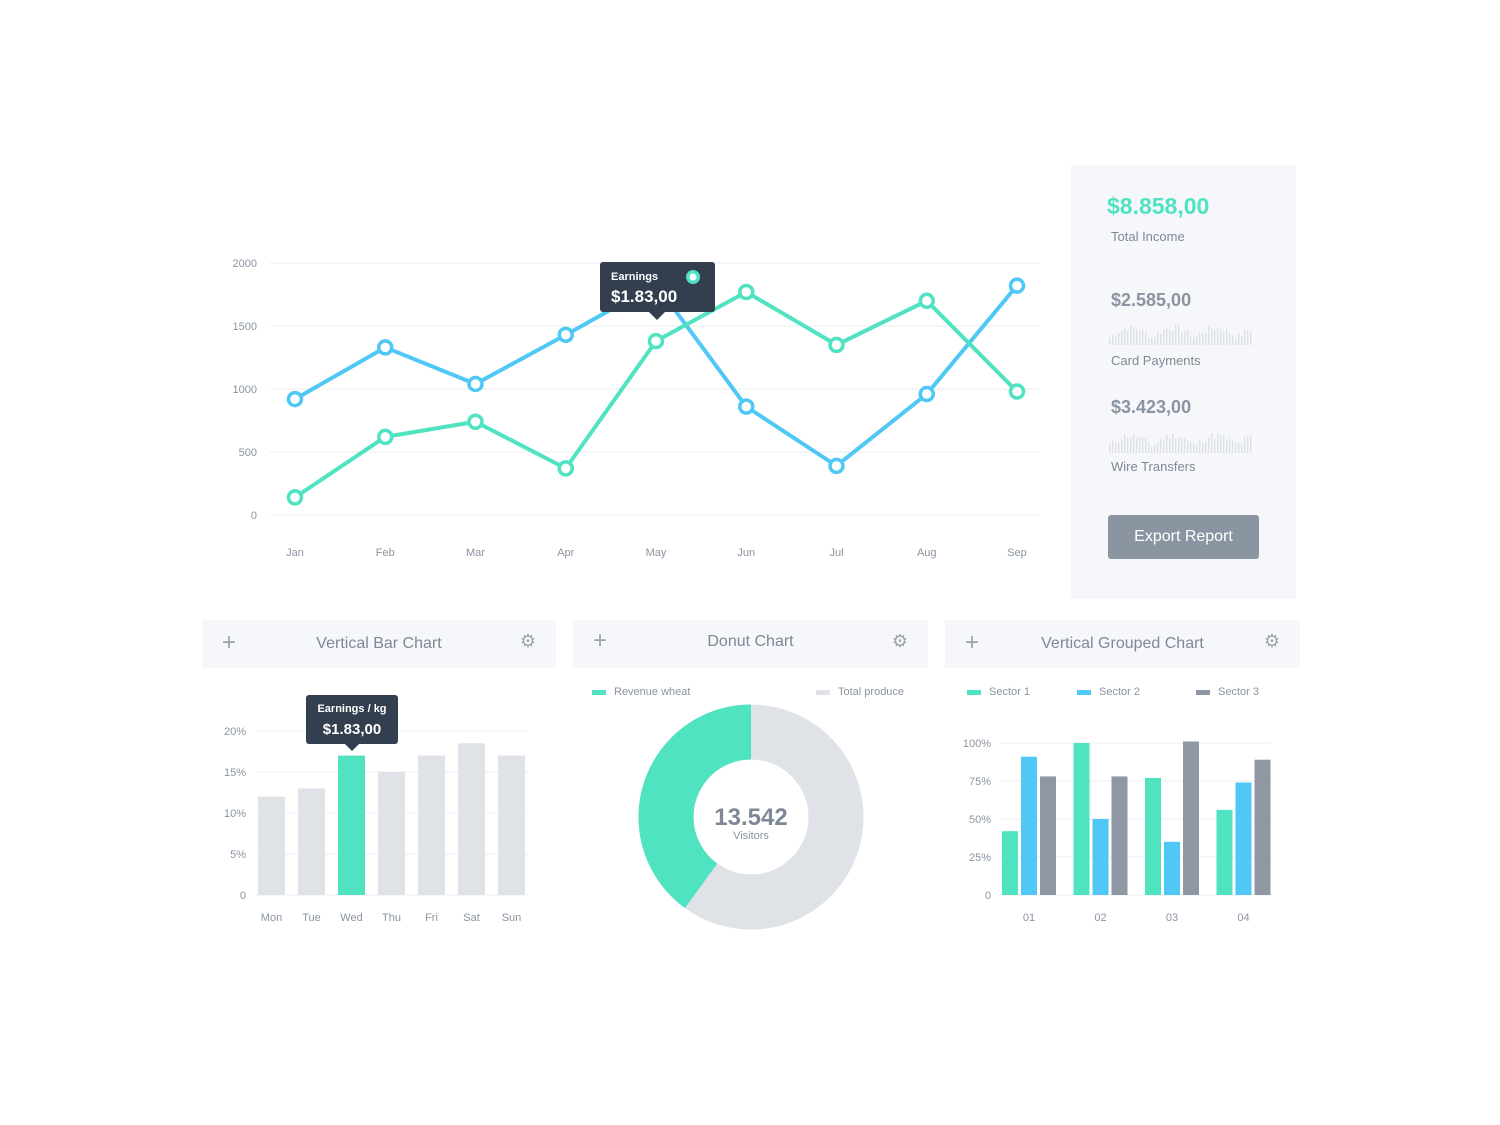 The width and height of the screenshot is (1500, 1125). Describe the element at coordinates (927, 553) in the screenshot. I see `x-tick-label: Aug` at that location.